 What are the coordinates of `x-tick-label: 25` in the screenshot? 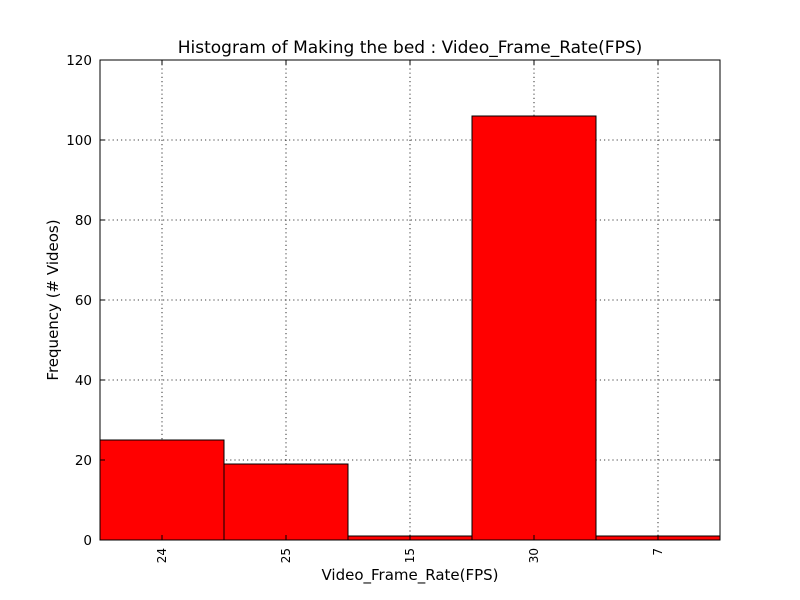 It's located at (286, 555).